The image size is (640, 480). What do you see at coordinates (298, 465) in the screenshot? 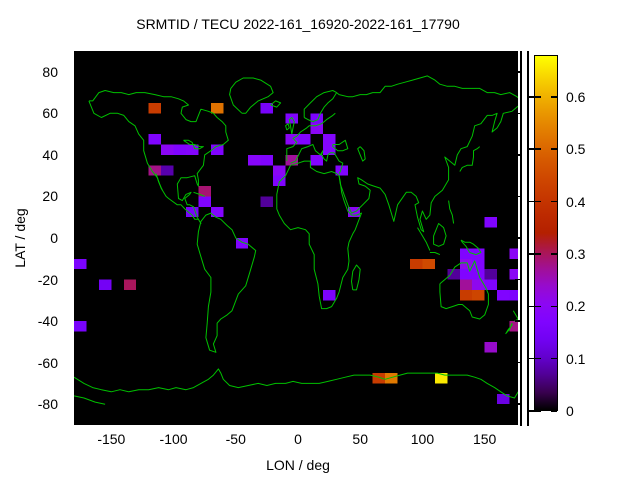
I see `x-axis-label: LON / deg` at bounding box center [298, 465].